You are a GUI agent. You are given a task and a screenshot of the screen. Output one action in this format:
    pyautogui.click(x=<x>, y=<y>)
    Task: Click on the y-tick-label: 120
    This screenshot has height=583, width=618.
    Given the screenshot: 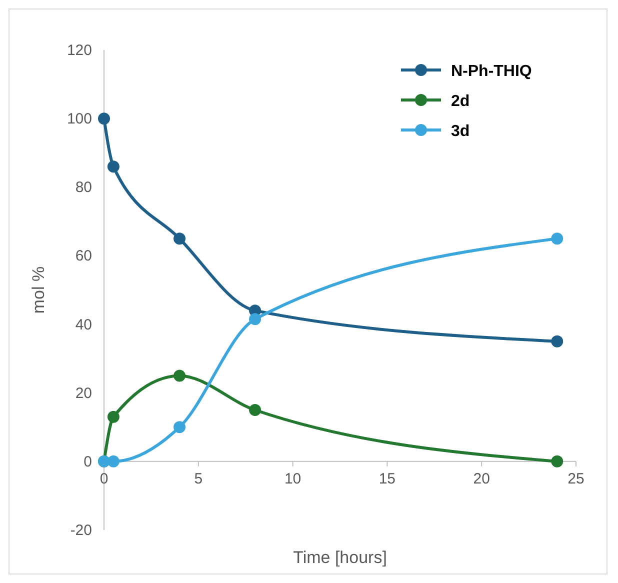 What is the action you would take?
    pyautogui.click(x=79, y=50)
    